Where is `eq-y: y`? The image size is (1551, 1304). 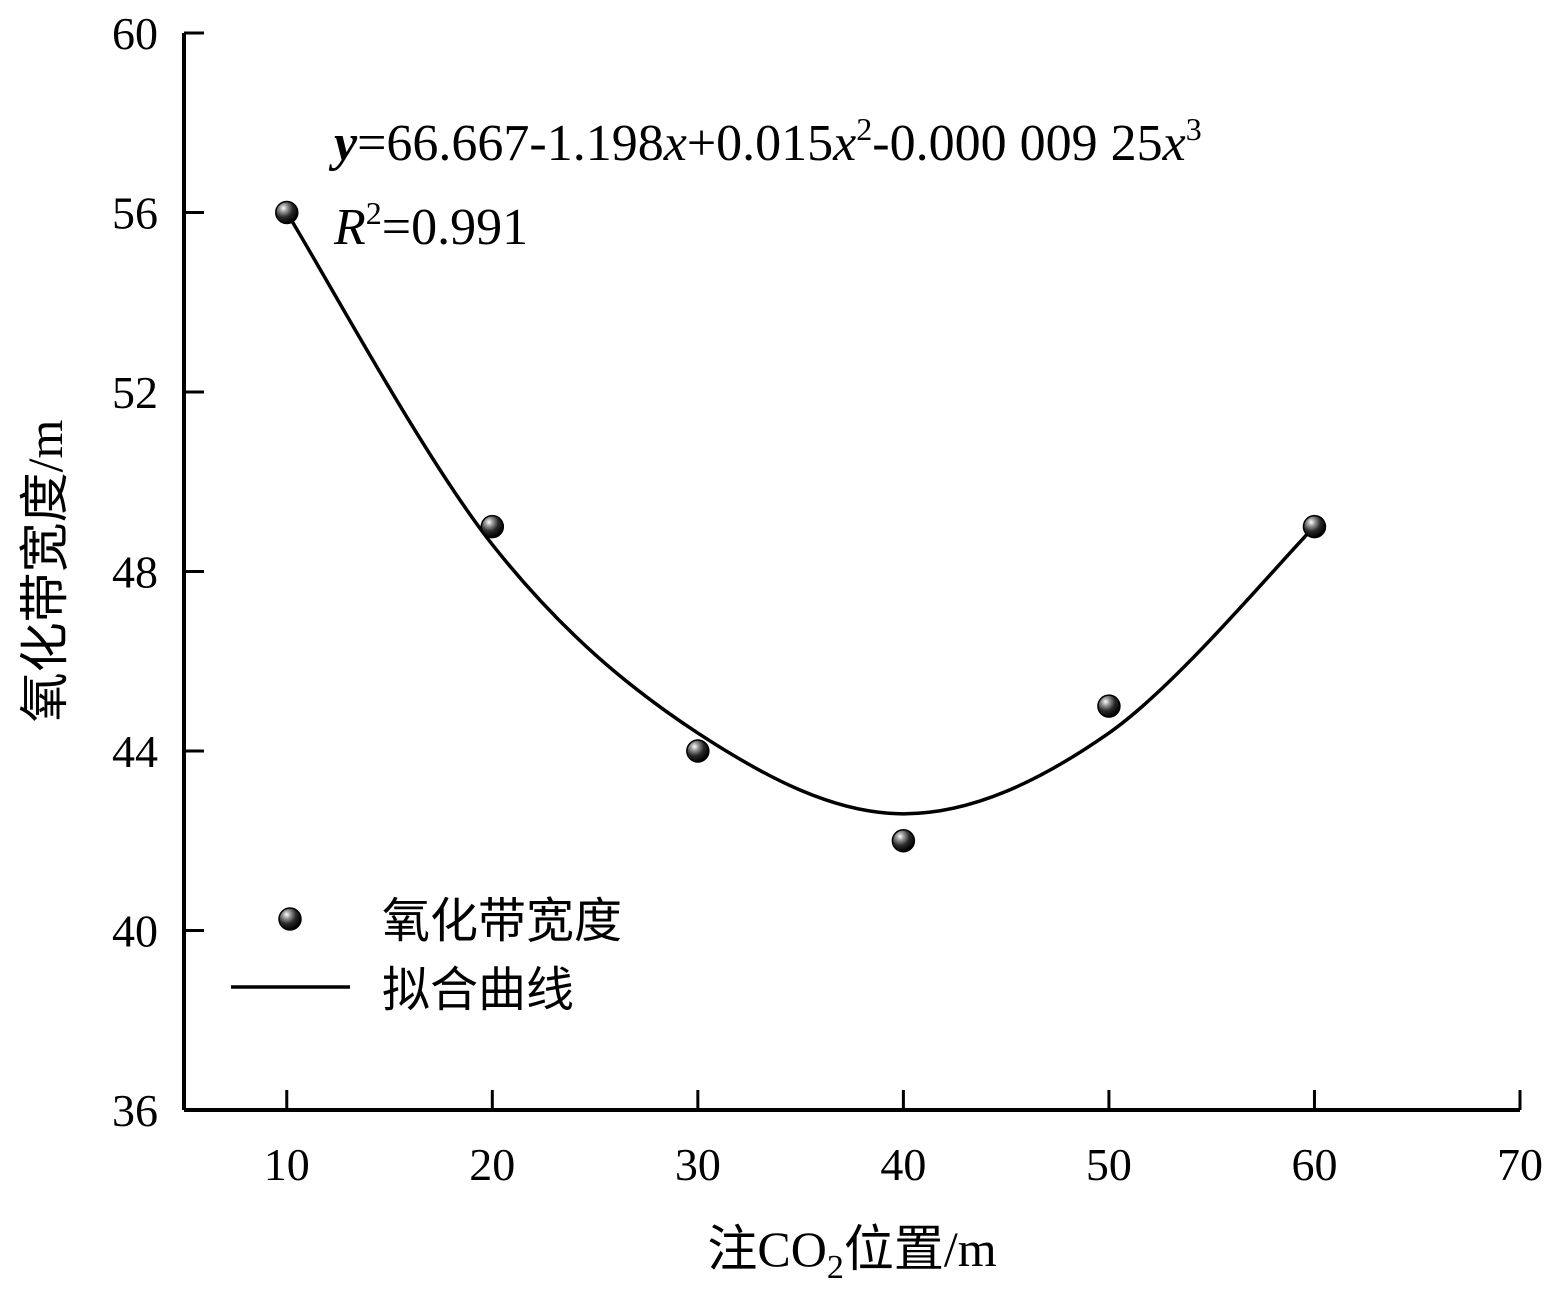
eq-y: y is located at coordinates (343, 143).